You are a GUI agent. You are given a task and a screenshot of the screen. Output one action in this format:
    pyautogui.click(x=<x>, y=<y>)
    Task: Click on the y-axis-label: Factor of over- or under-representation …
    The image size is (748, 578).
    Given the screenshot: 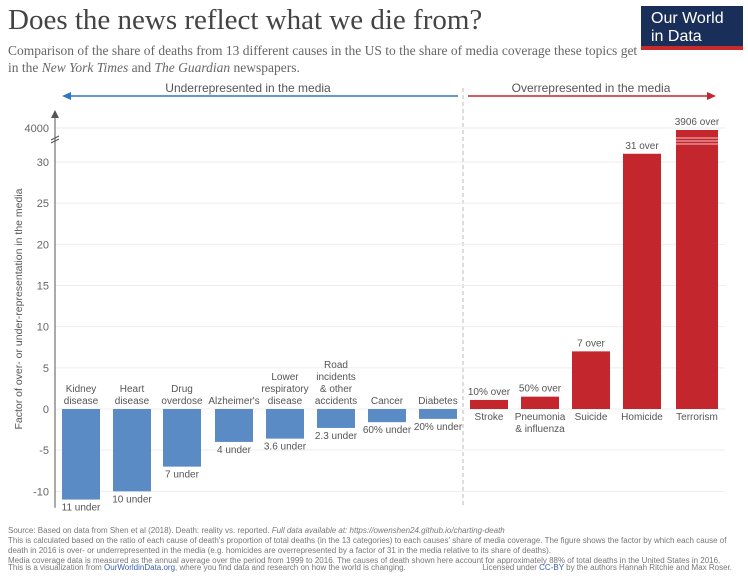 What is the action you would take?
    pyautogui.click(x=19, y=308)
    